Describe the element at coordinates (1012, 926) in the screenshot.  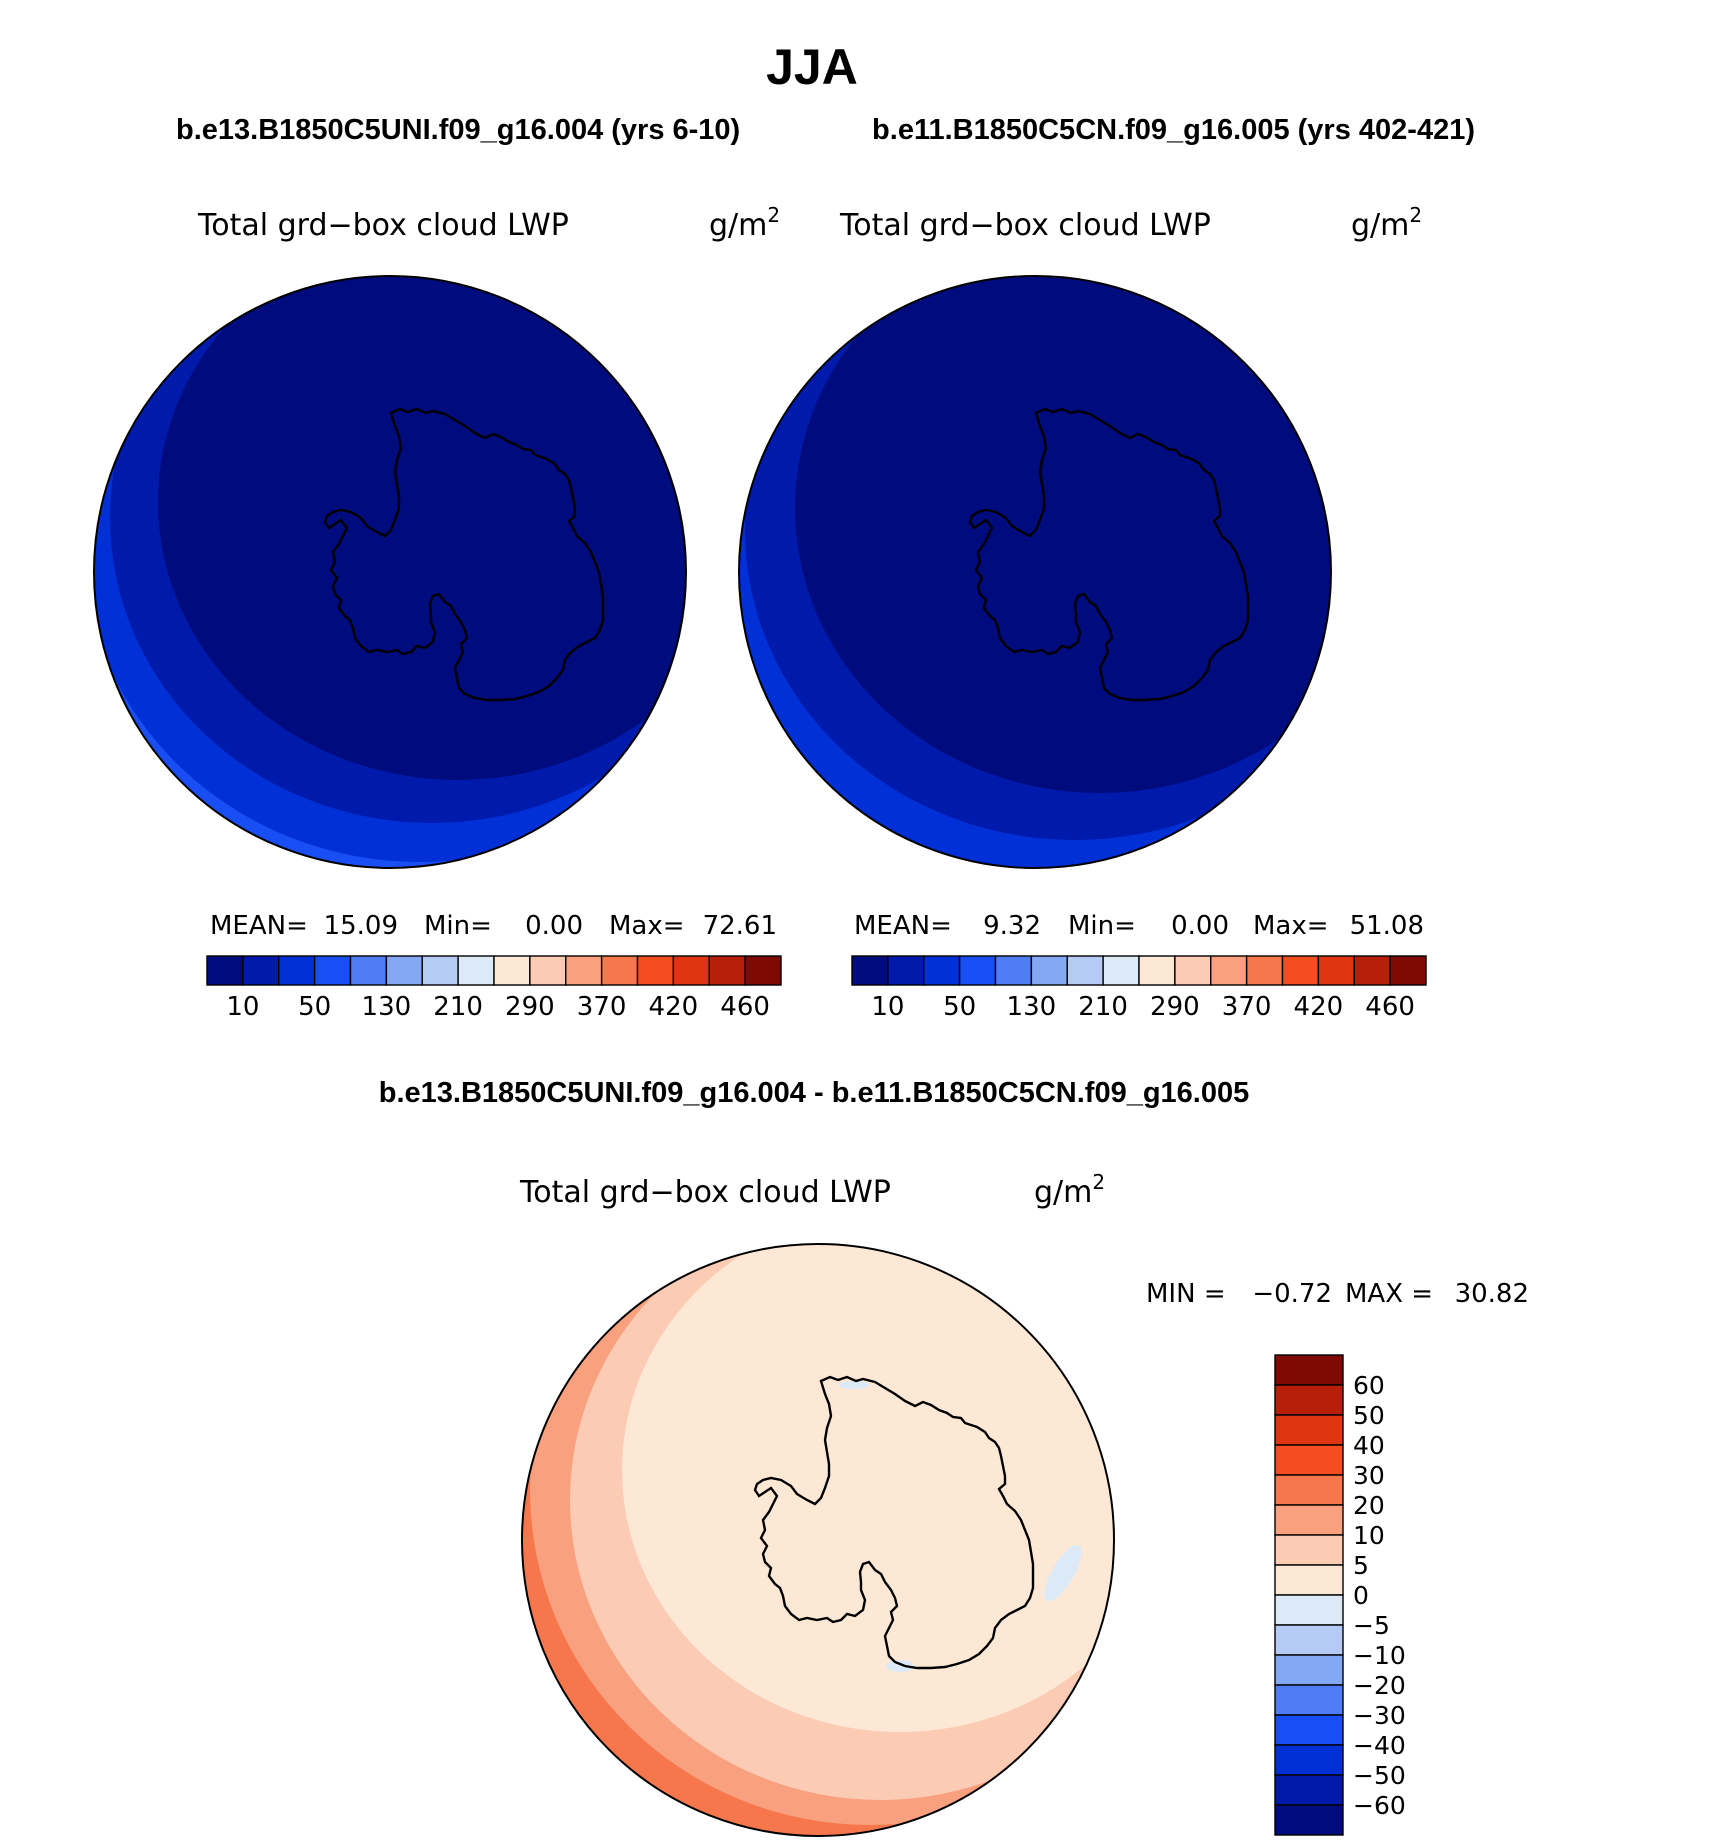
I see `right-mean-value: 9.32` at that location.